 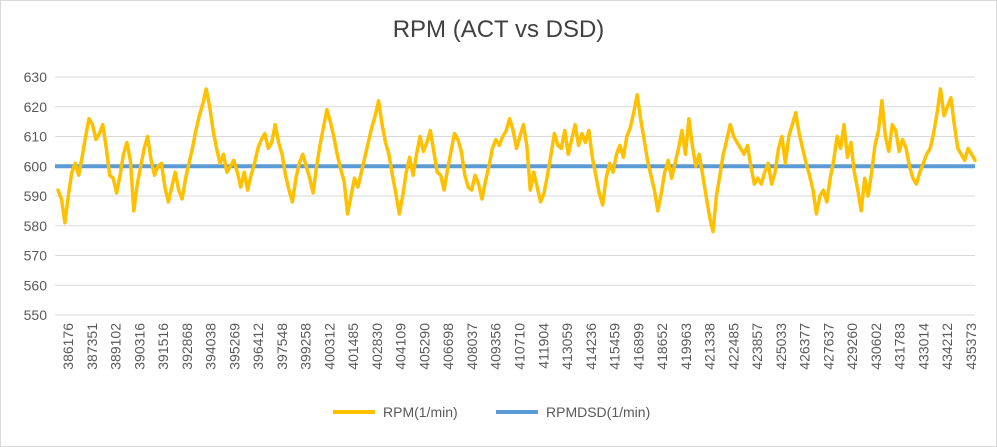 What do you see at coordinates (139, 346) in the screenshot?
I see `x-tick-label: 390316` at bounding box center [139, 346].